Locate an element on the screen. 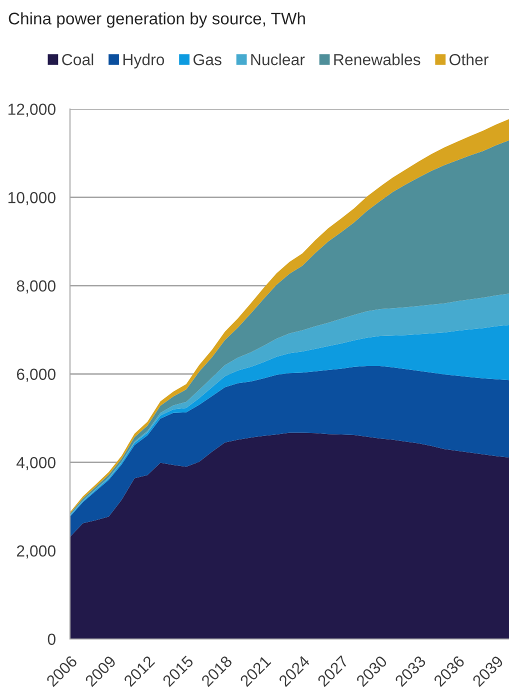 The height and width of the screenshot is (691, 509). legend-label: Renewables is located at coordinates (377, 60).